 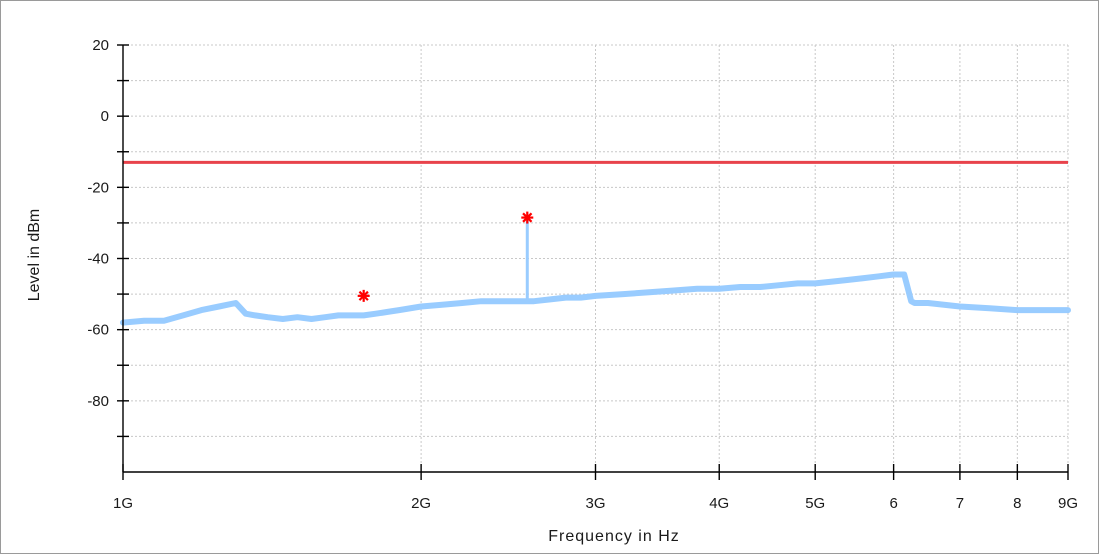 I want to click on x-tick-label: 3G, so click(x=595, y=503).